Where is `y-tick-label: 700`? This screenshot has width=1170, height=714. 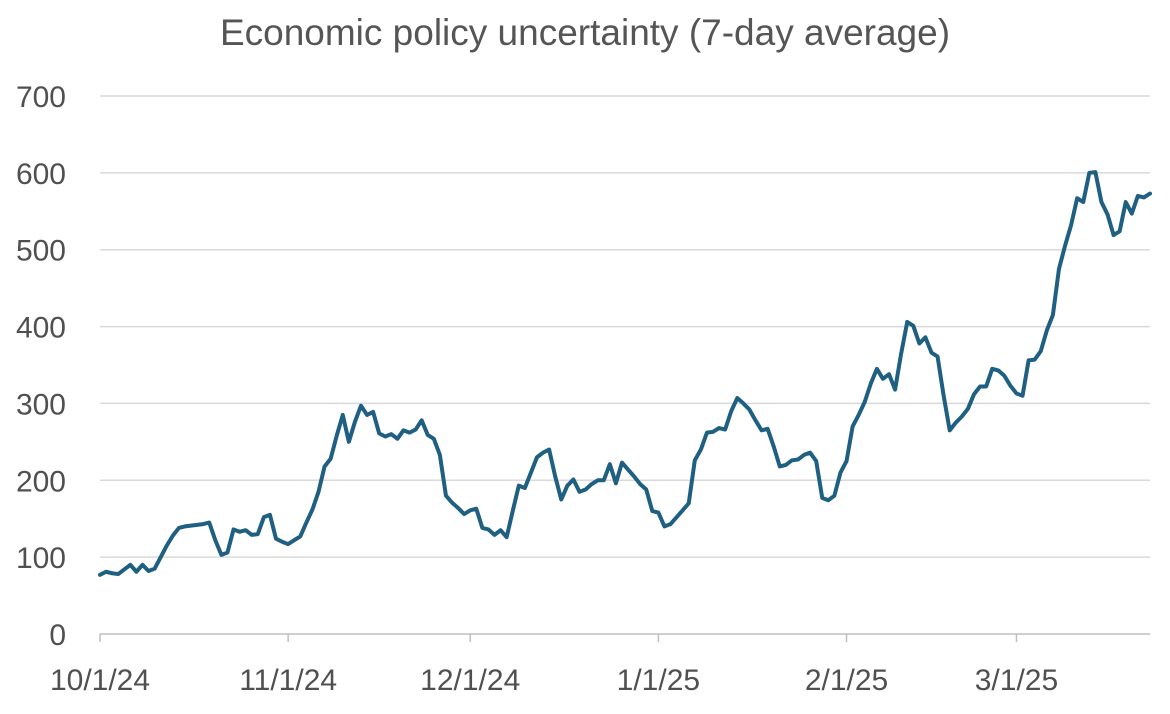 y-tick-label: 700 is located at coordinates (41, 97).